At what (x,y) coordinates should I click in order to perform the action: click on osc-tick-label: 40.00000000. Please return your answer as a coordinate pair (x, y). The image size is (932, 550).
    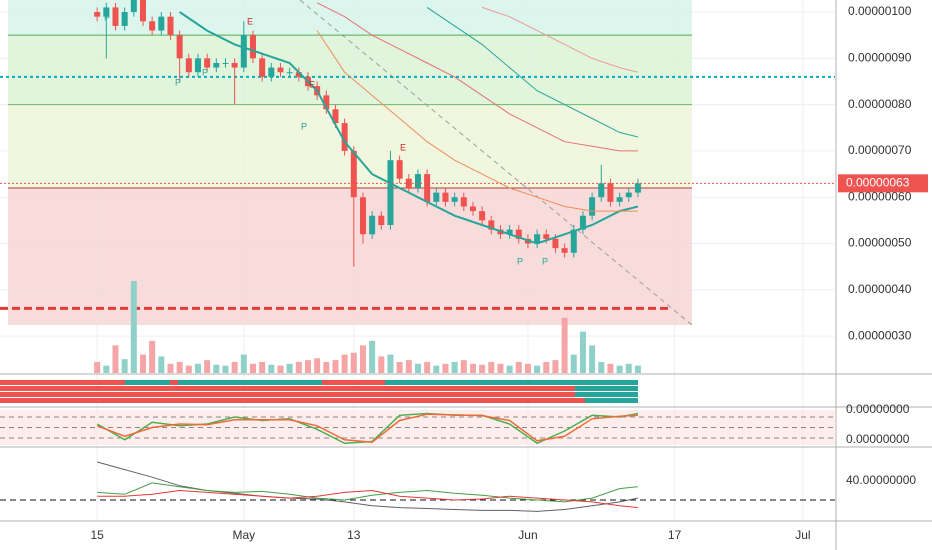
    Looking at the image, I should click on (881, 480).